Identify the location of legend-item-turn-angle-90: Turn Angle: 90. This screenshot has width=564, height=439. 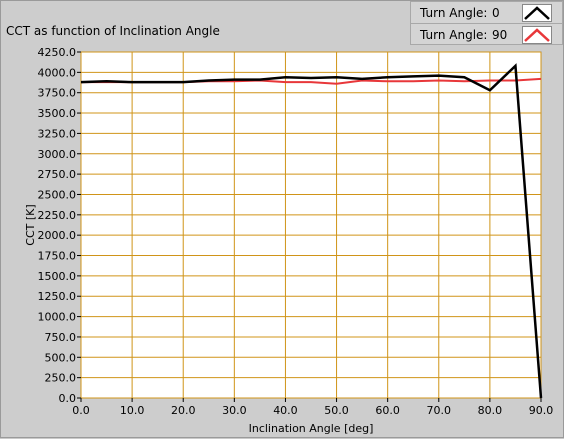
(486, 34).